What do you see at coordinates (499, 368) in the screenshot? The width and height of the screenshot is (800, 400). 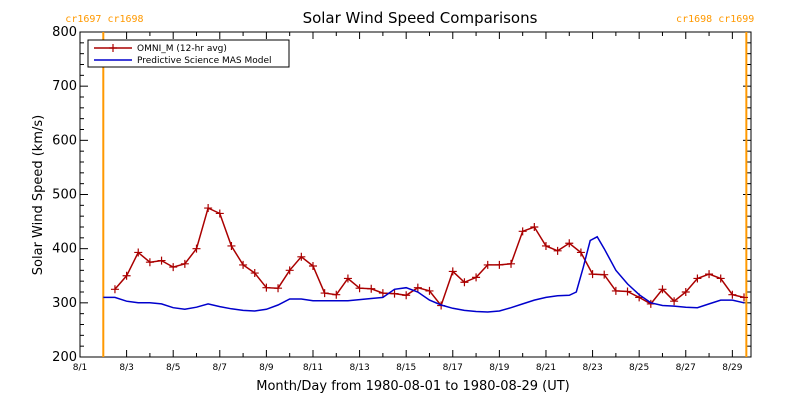 I see `x-tick-label: 8/19` at bounding box center [499, 368].